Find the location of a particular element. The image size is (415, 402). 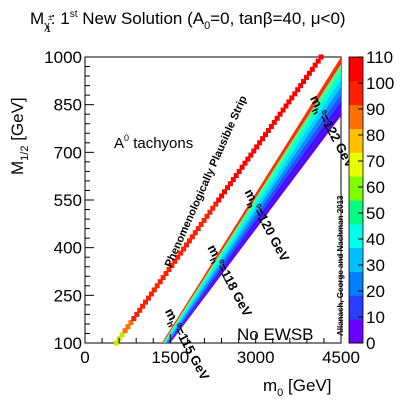

y-tick-label: 400 is located at coordinates (68, 248).